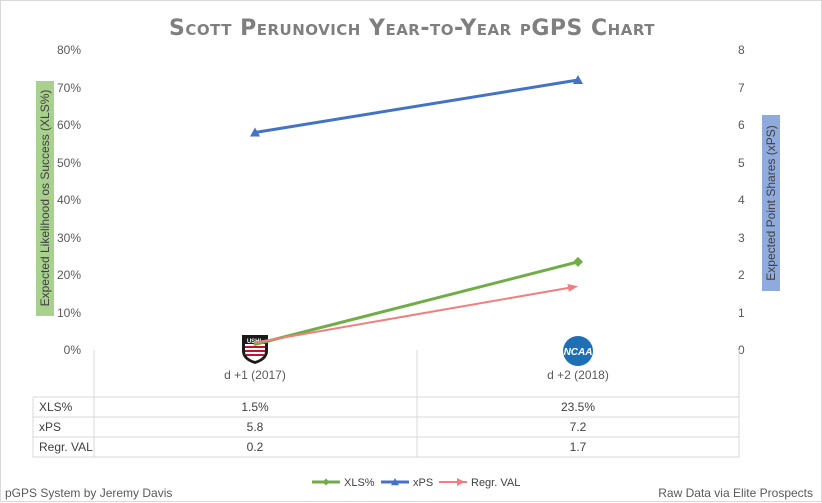  Describe the element at coordinates (73, 350) in the screenshot. I see `left-tick: 0%` at that location.